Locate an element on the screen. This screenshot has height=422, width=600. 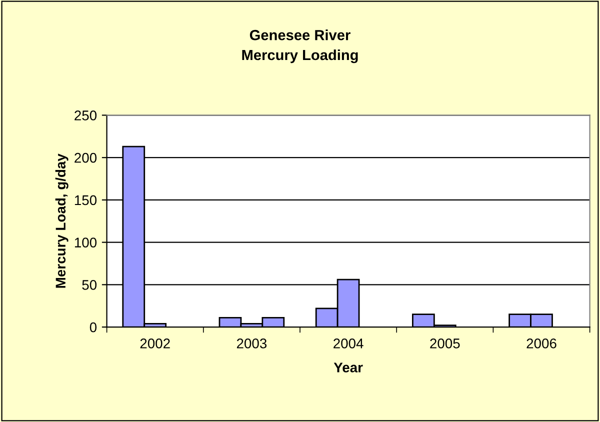
y-axis-title: Mercury Load, g/day is located at coordinates (61, 221).